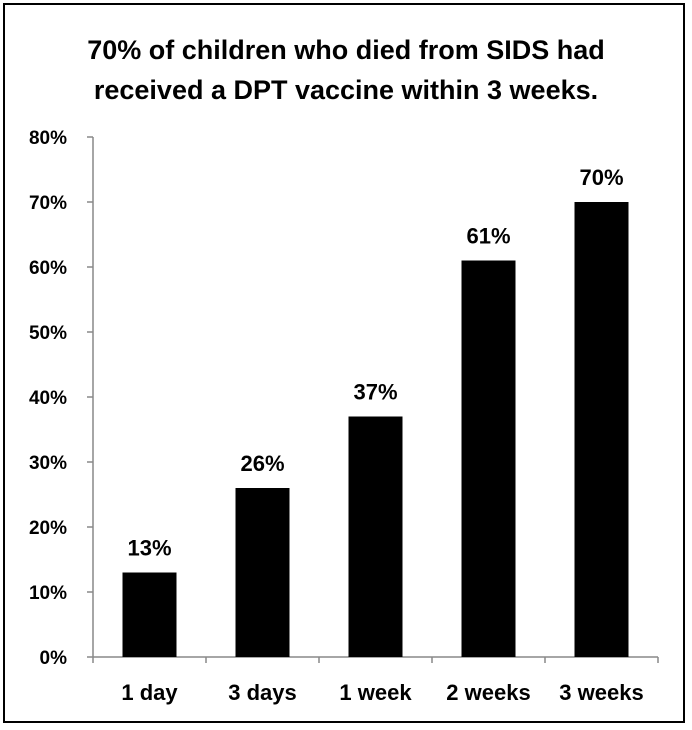 This screenshot has height=730, width=692. Describe the element at coordinates (48, 268) in the screenshot. I see `y-tick-label: 60%` at that location.